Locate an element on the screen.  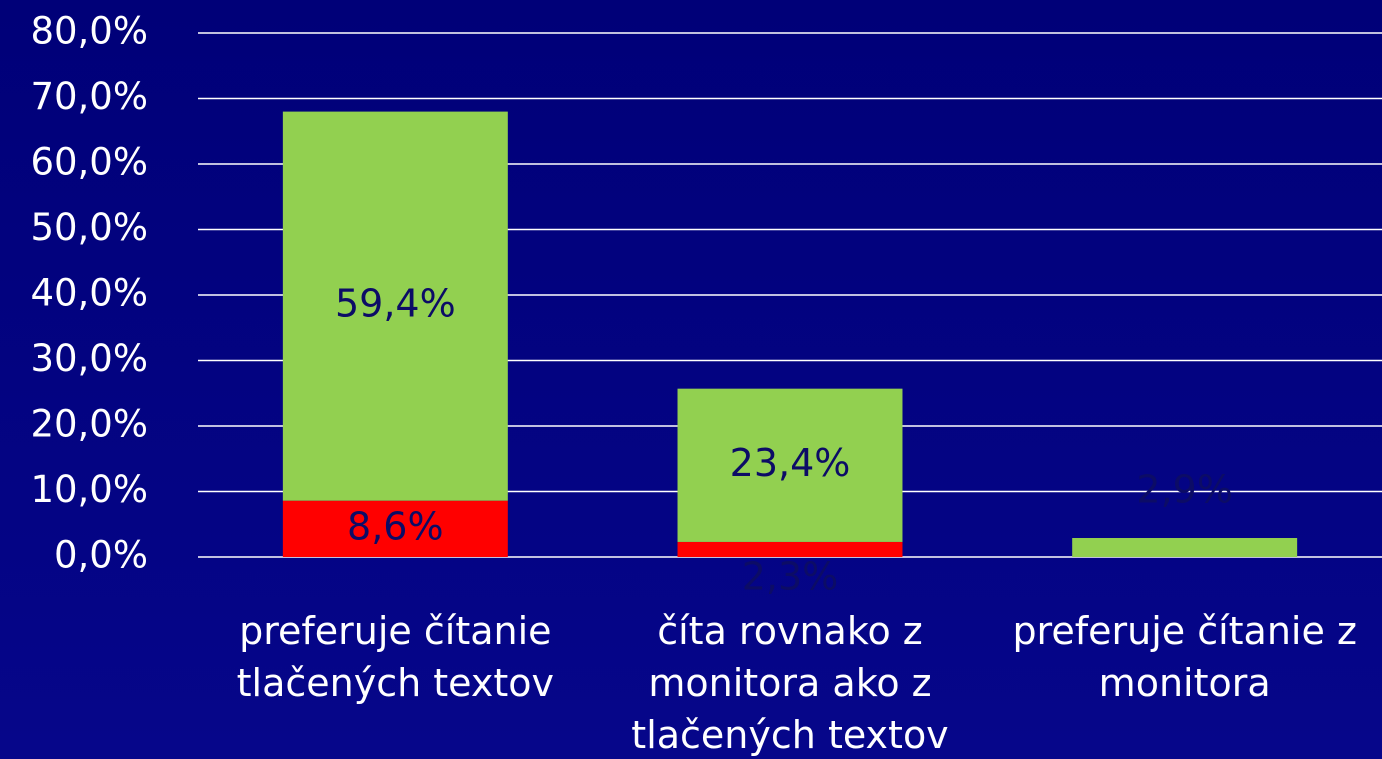
y-tick-label: 10,0% is located at coordinates (89, 489).